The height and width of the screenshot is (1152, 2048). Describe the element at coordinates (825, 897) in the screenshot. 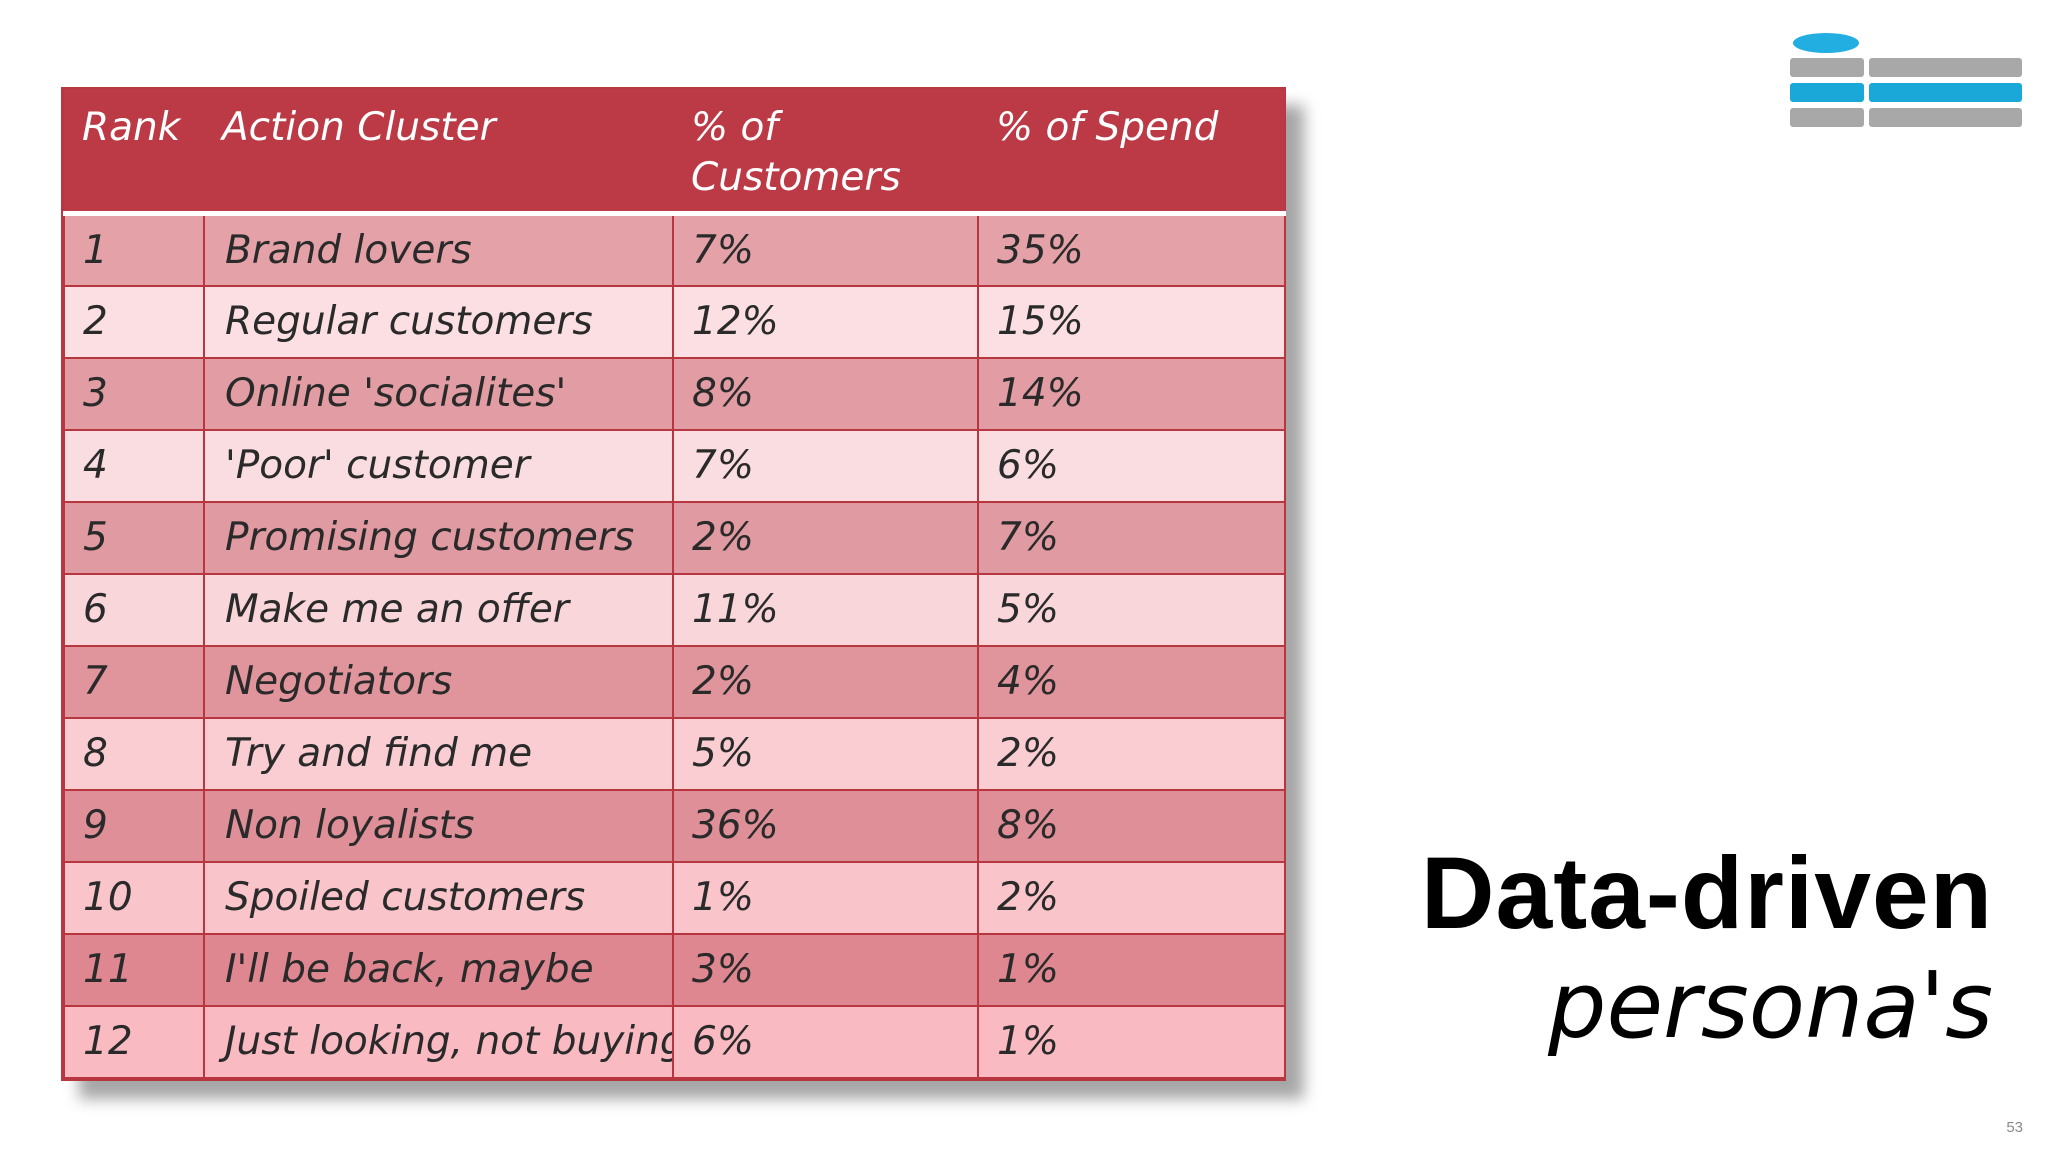

I see `customers-percent-cell: 1%` at that location.